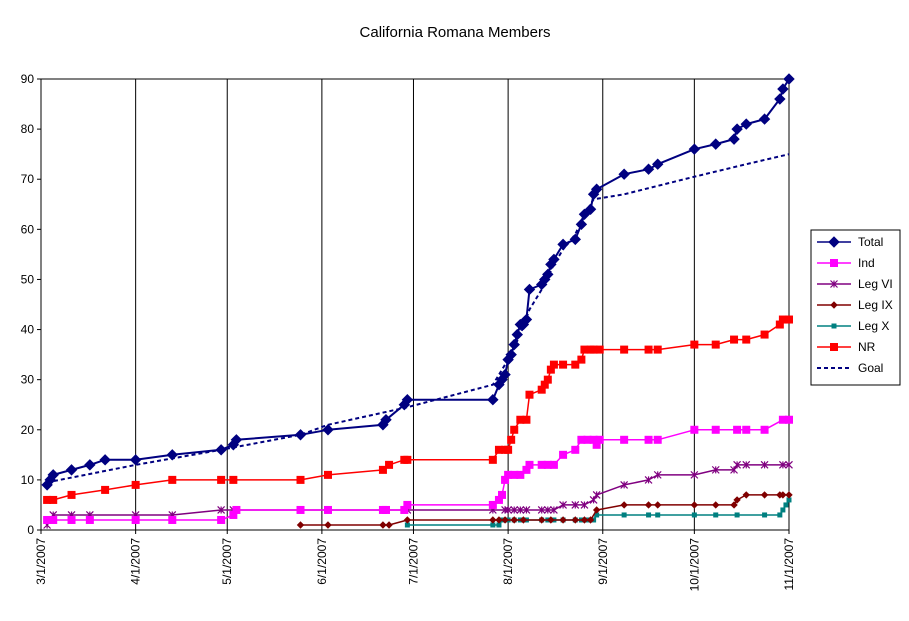 The width and height of the screenshot is (909, 621). What do you see at coordinates (28, 279) in the screenshot?
I see `y-tick-label-5: 50` at bounding box center [28, 279].